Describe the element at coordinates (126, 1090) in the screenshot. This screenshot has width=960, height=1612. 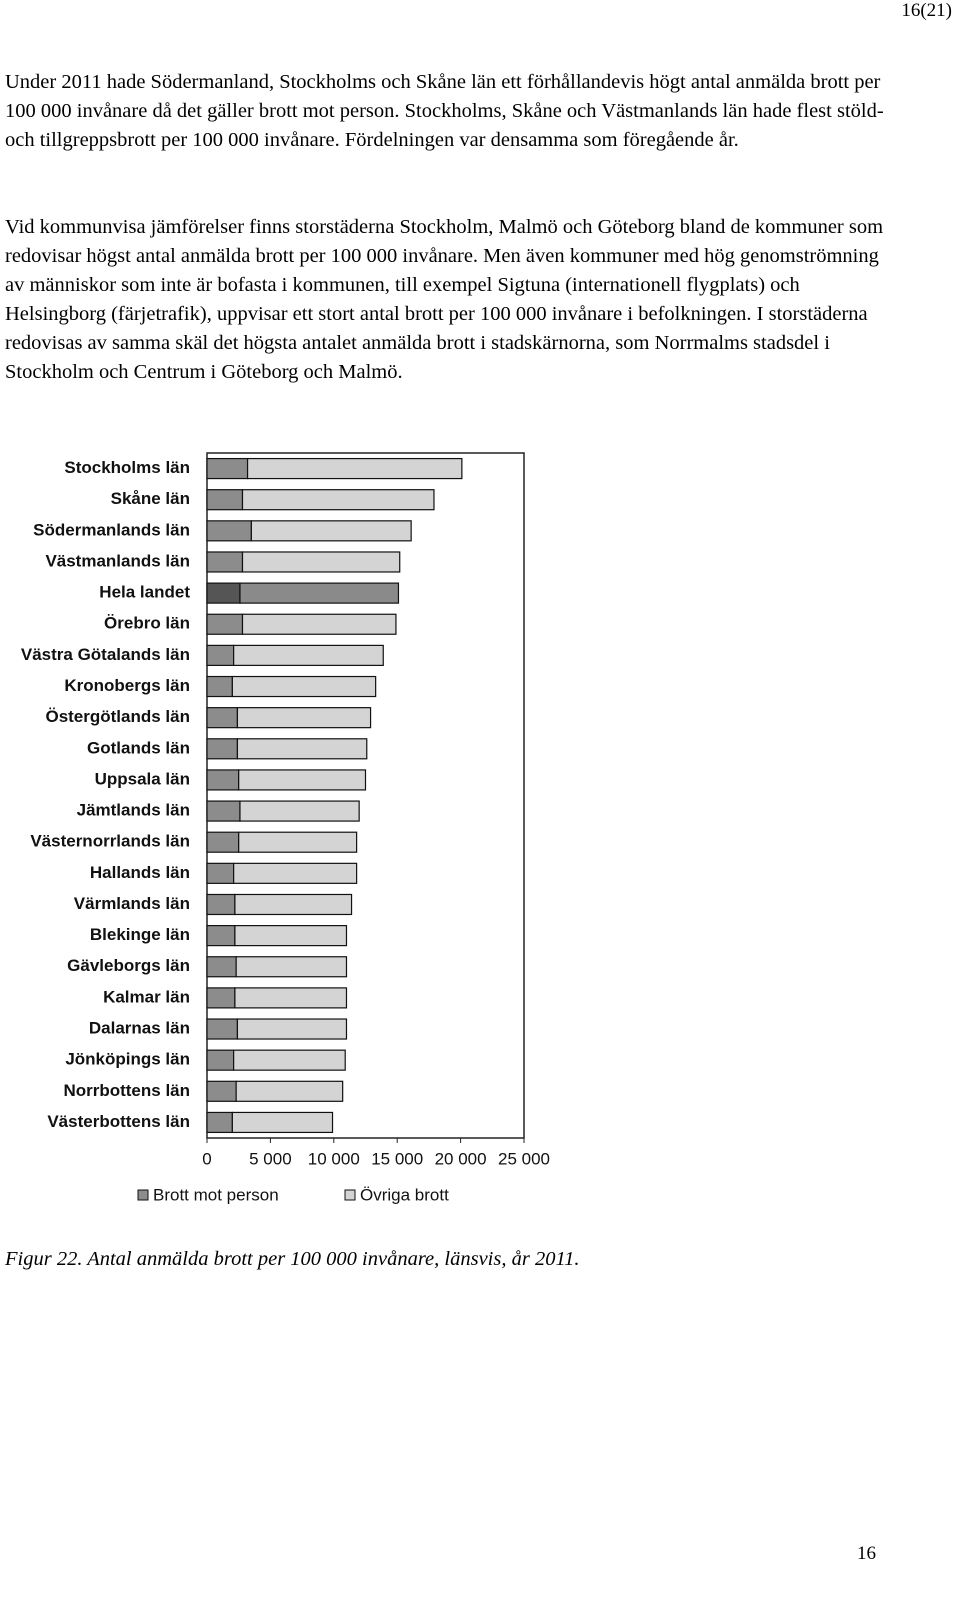
I see `y-tick-label: Norrbottens län` at that location.